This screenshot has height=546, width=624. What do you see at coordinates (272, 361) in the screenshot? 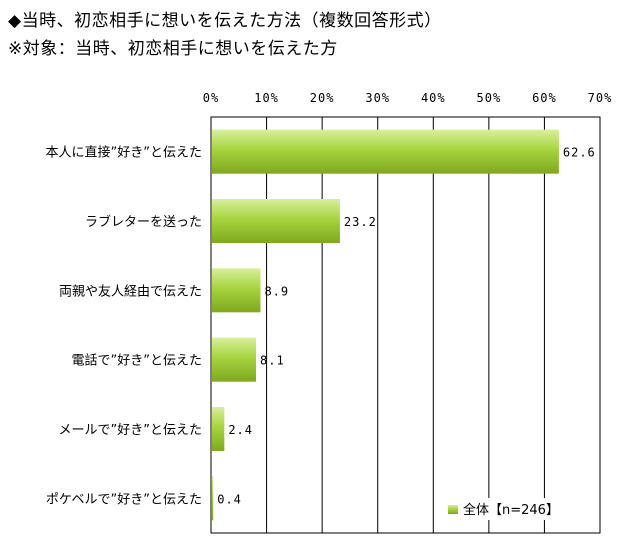
I see `value-label: 8.1` at bounding box center [272, 361].